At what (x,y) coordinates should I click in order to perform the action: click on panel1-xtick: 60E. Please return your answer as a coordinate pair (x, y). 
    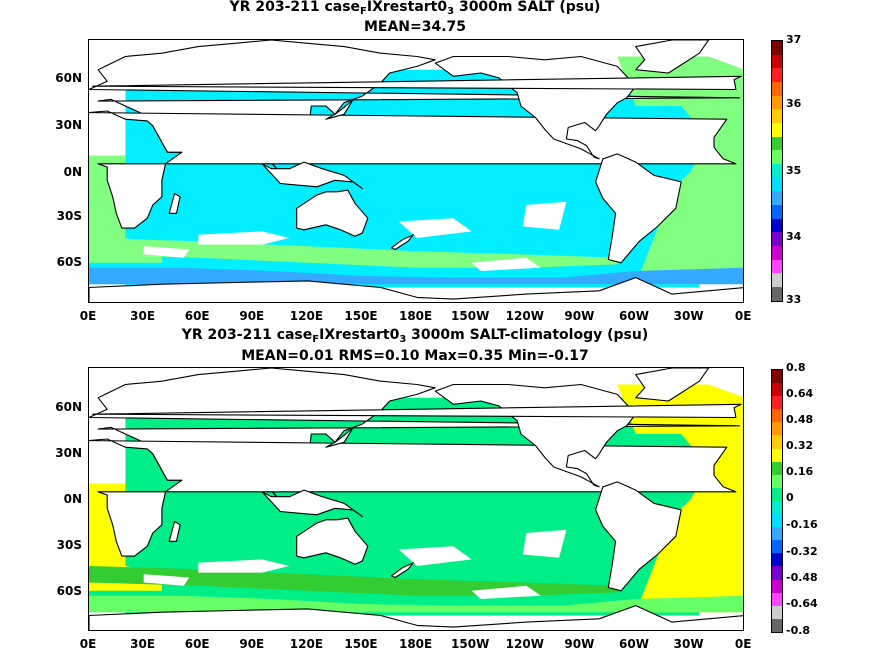
    Looking at the image, I should click on (197, 316).